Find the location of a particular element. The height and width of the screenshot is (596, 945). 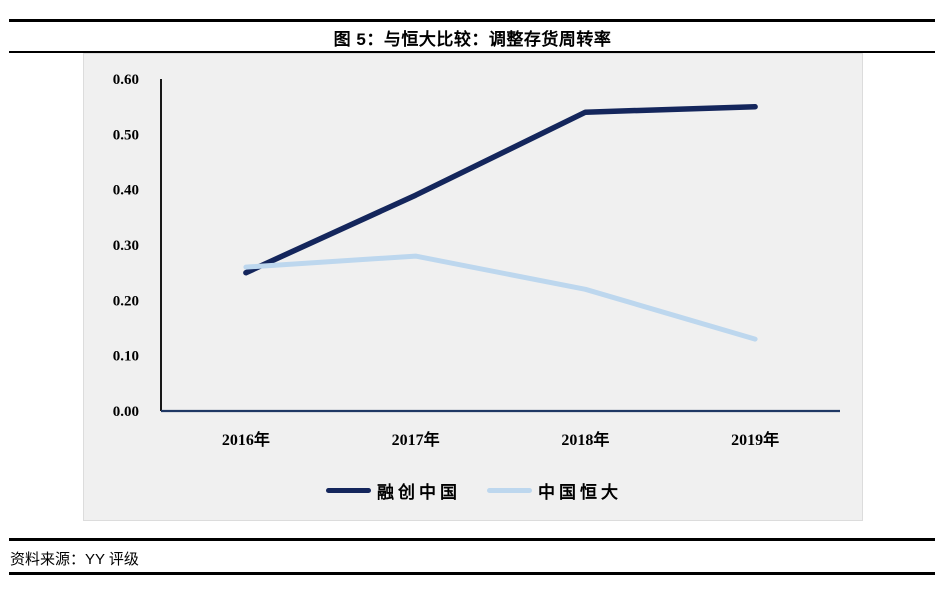

x-axis-label: 2016年 is located at coordinates (246, 439).